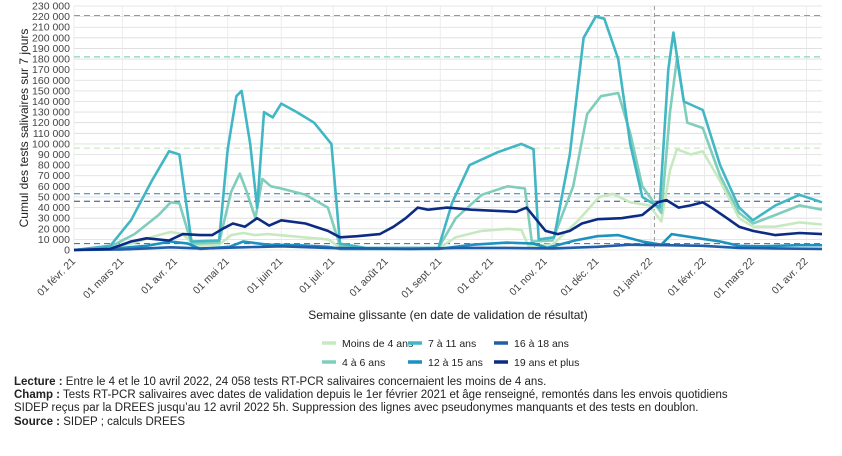 The width and height of the screenshot is (842, 456). What do you see at coordinates (452, 344) in the screenshot?
I see `legend-label: 7 à 11 ans` at bounding box center [452, 344].